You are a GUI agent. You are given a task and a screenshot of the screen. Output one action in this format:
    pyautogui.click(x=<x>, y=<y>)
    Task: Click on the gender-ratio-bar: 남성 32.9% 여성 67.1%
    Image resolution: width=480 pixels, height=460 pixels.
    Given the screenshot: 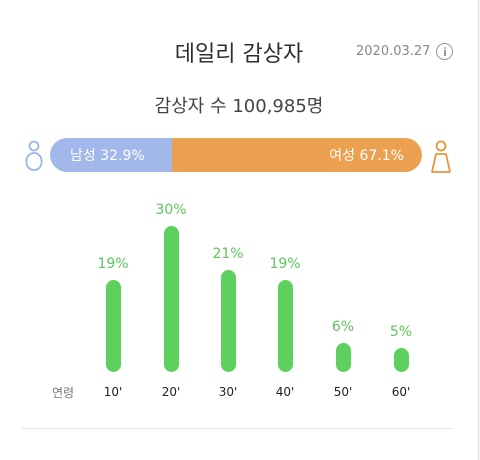 What is the action you would take?
    pyautogui.click(x=236, y=155)
    